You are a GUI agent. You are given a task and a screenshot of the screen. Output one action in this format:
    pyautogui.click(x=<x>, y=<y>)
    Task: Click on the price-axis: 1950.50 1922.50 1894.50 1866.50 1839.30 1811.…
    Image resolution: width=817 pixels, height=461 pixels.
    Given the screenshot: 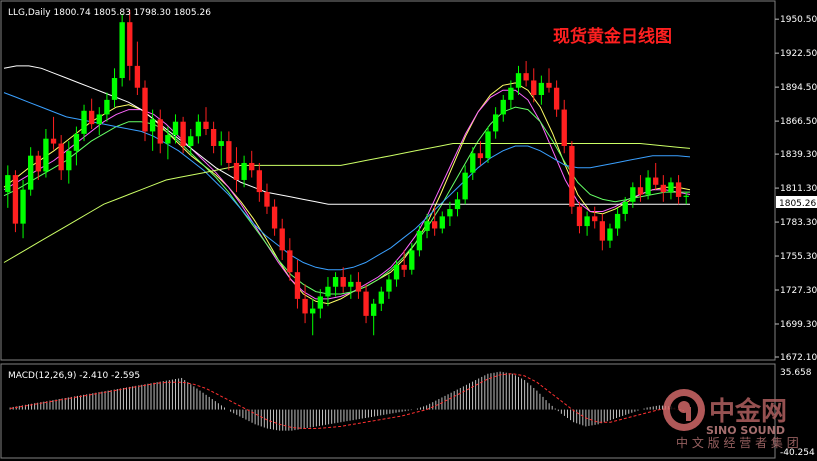 What is the action you would take?
    pyautogui.click(x=796, y=236)
    